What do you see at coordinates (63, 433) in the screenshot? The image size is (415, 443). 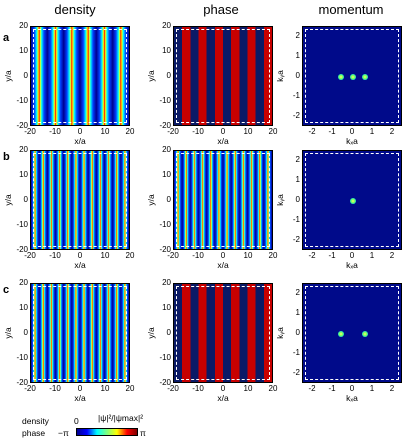 I see `legend-phase-min: −π` at bounding box center [63, 433].